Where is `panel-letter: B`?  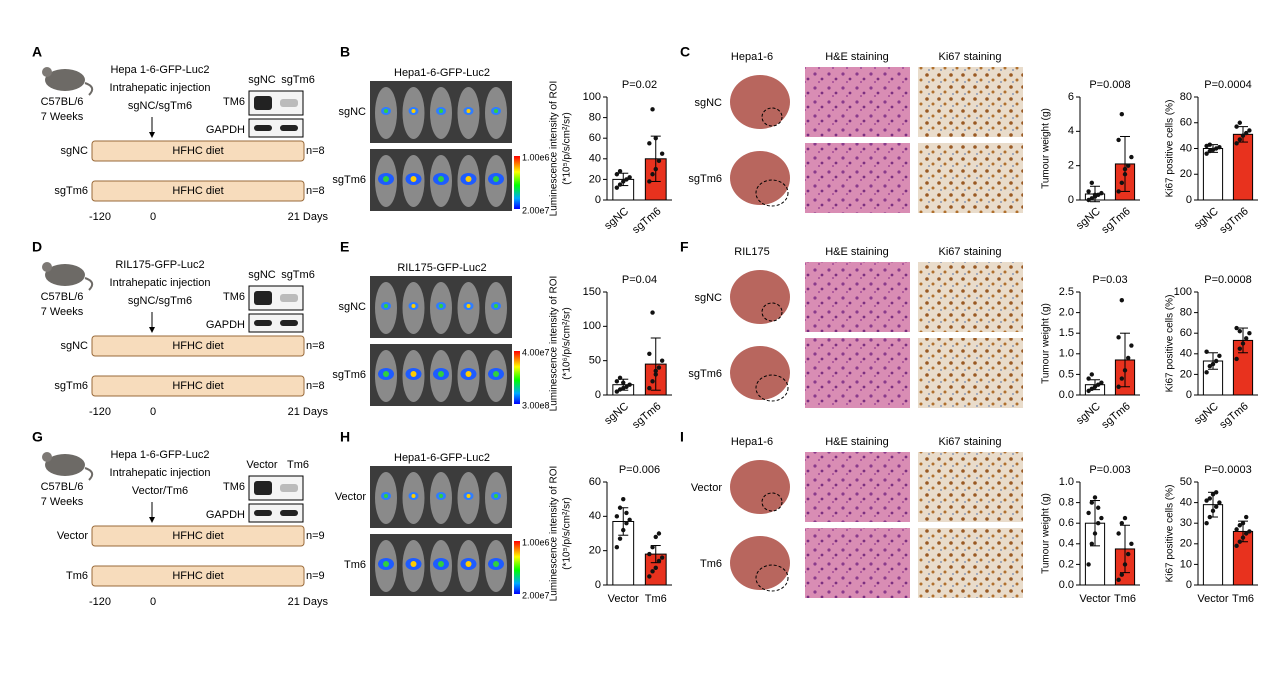 panel-letter: B is located at coordinates (345, 52).